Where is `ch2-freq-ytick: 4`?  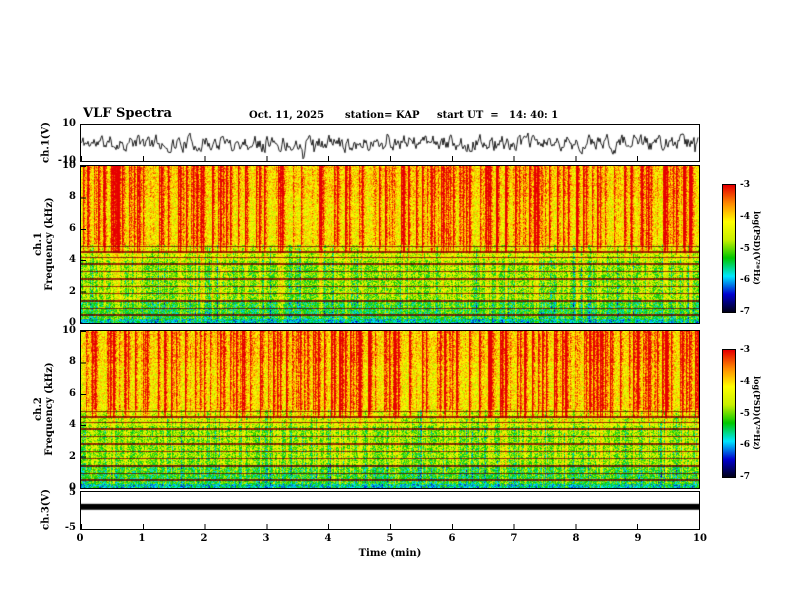 ch2-freq-ytick: 4 is located at coordinates (72, 424).